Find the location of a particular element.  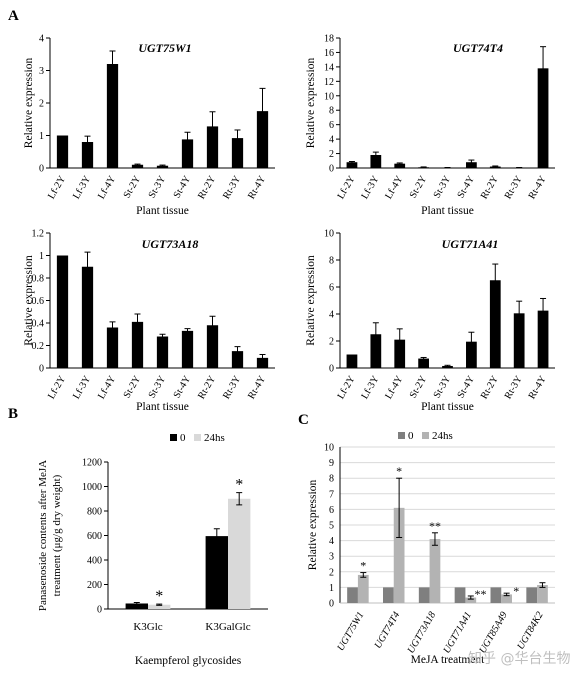

legend-label: 24hs is located at coordinates (442, 436).